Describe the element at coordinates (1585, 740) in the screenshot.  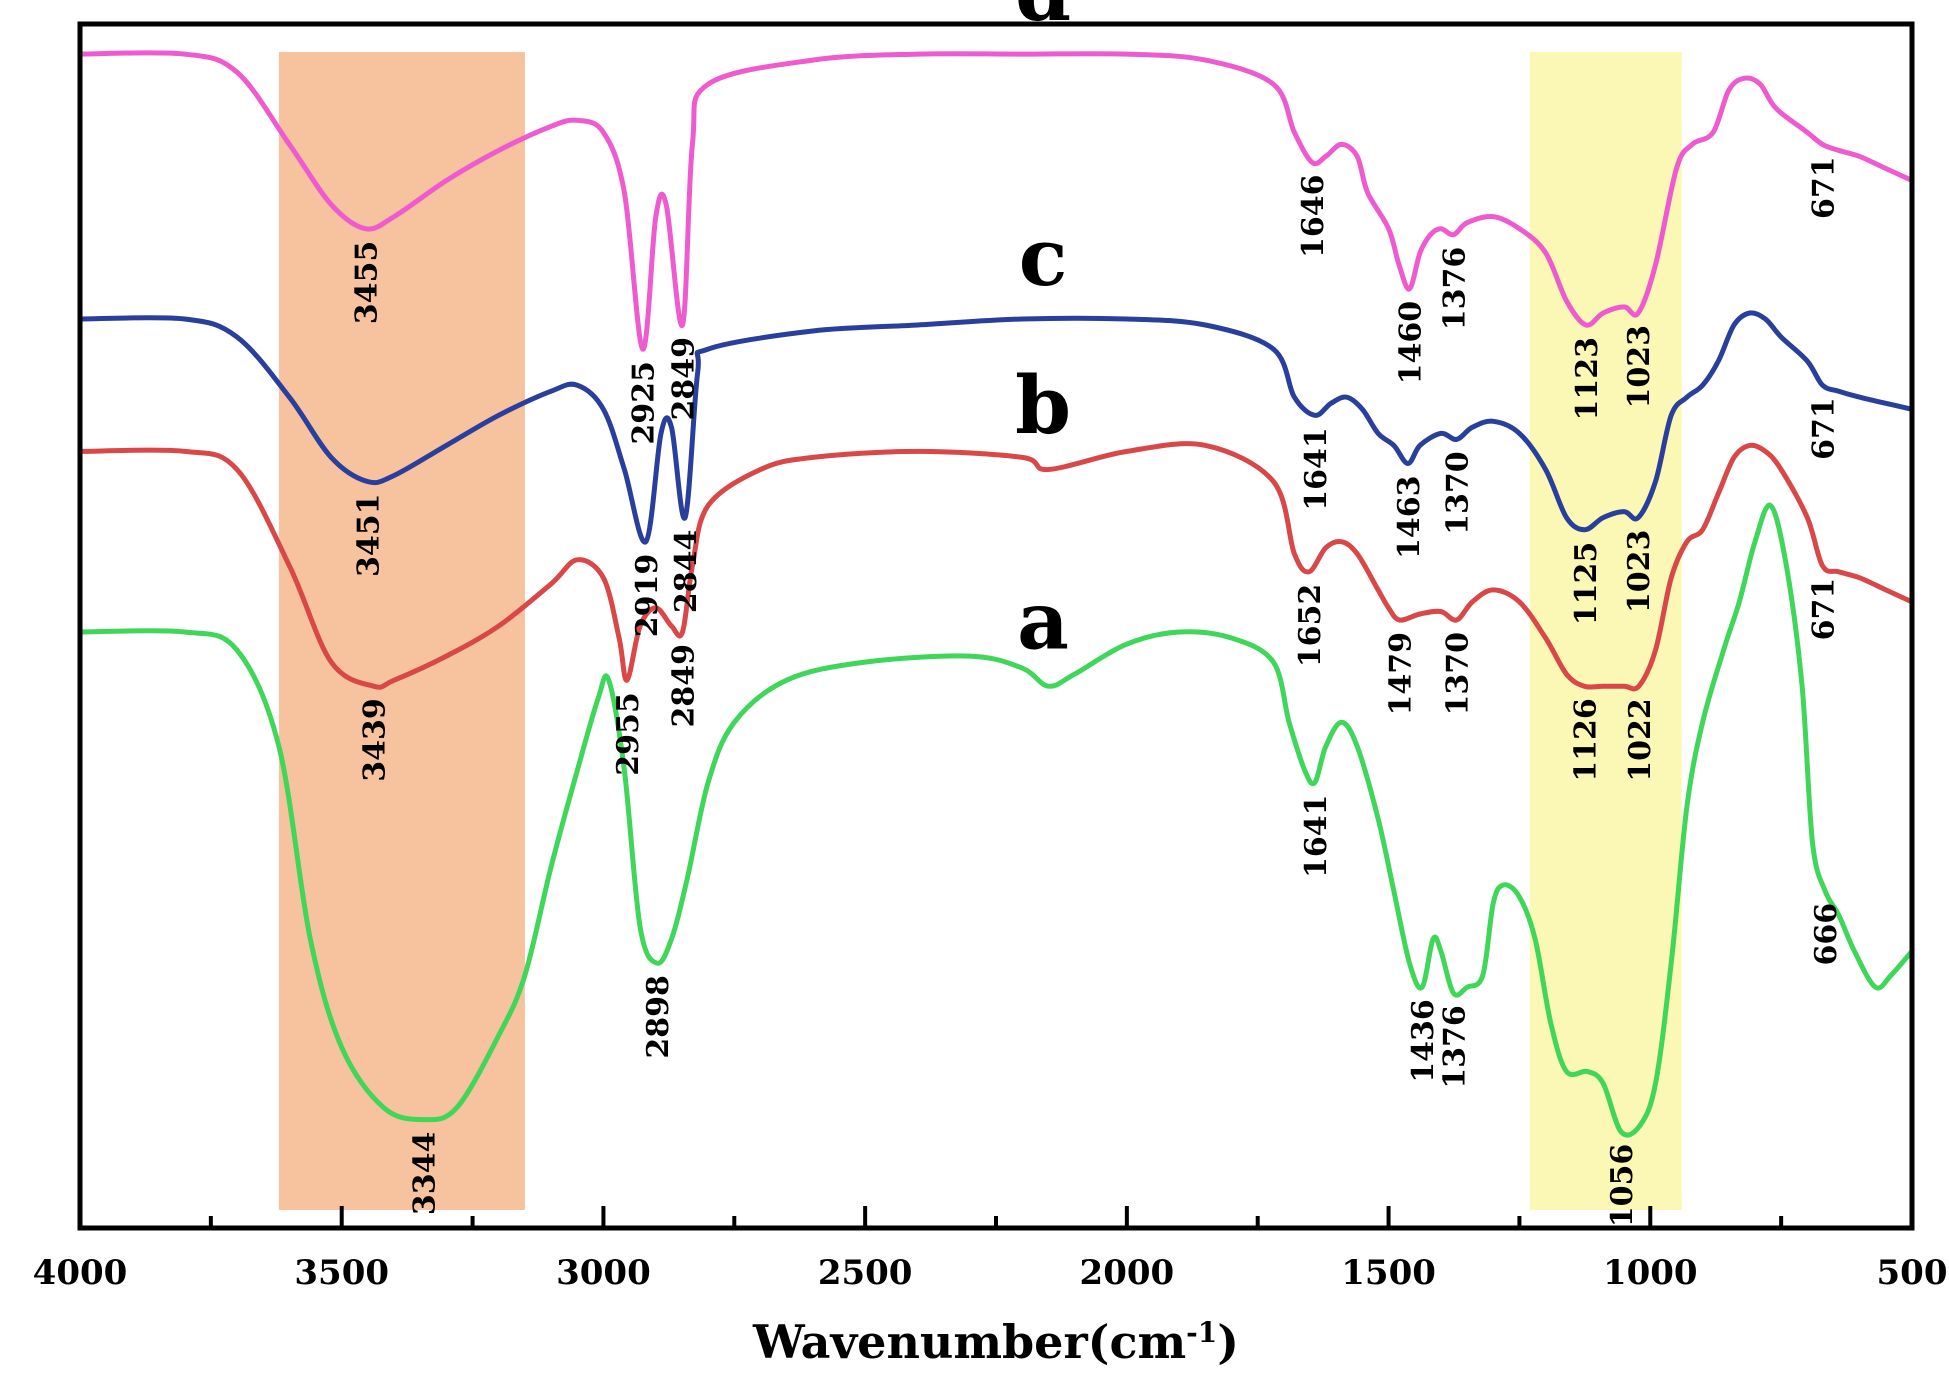
I see `peak-label-b-1126: 1126` at that location.